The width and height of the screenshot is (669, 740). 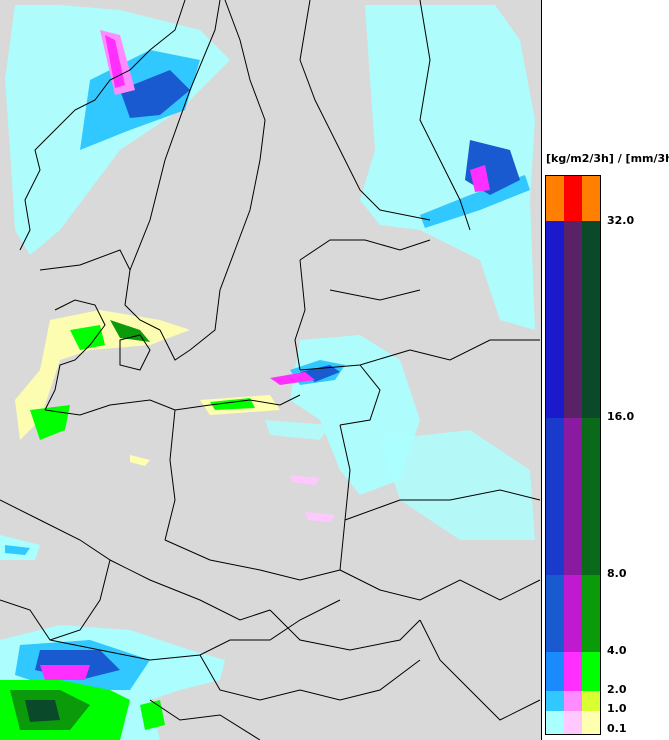 What do you see at coordinates (607, 158) in the screenshot?
I see `legend-title: [kg/m2/3h] / [mm/3h]` at bounding box center [607, 158].